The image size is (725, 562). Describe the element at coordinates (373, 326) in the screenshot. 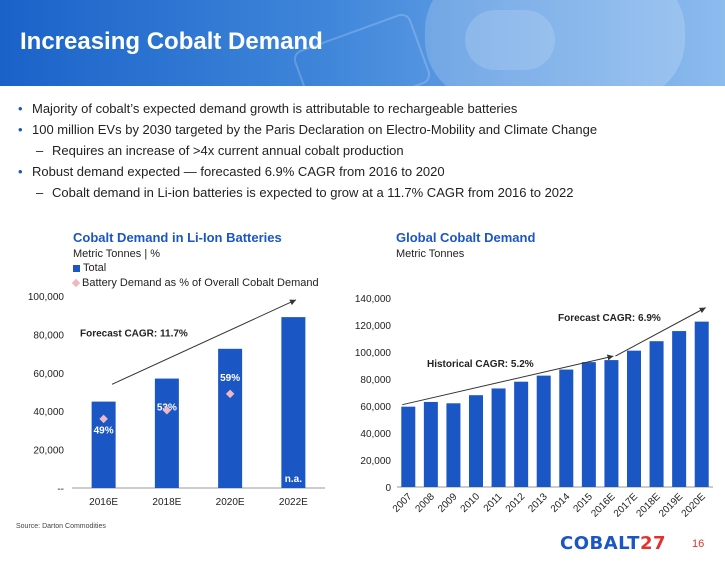

I see `y-tick-label: 120,000` at that location.